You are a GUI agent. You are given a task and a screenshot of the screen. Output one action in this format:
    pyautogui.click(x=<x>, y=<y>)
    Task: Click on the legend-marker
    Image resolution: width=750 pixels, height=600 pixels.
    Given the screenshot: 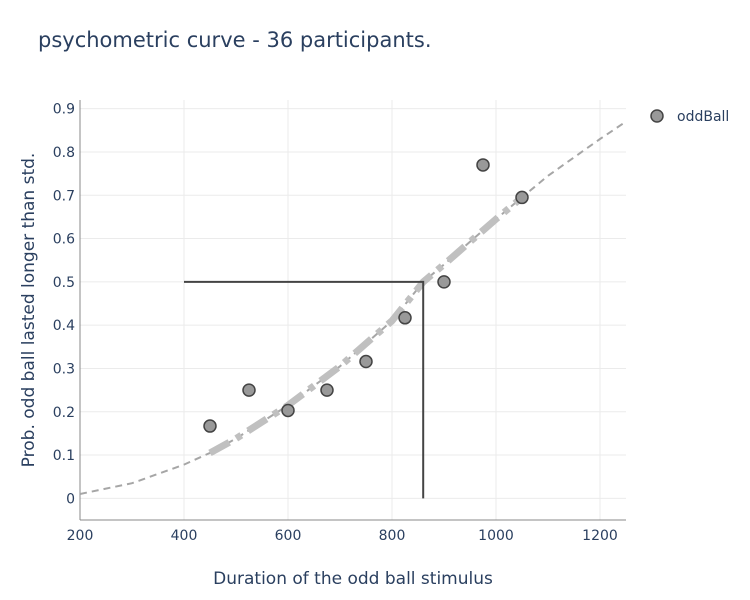 What is the action you would take?
    pyautogui.click(x=657, y=116)
    